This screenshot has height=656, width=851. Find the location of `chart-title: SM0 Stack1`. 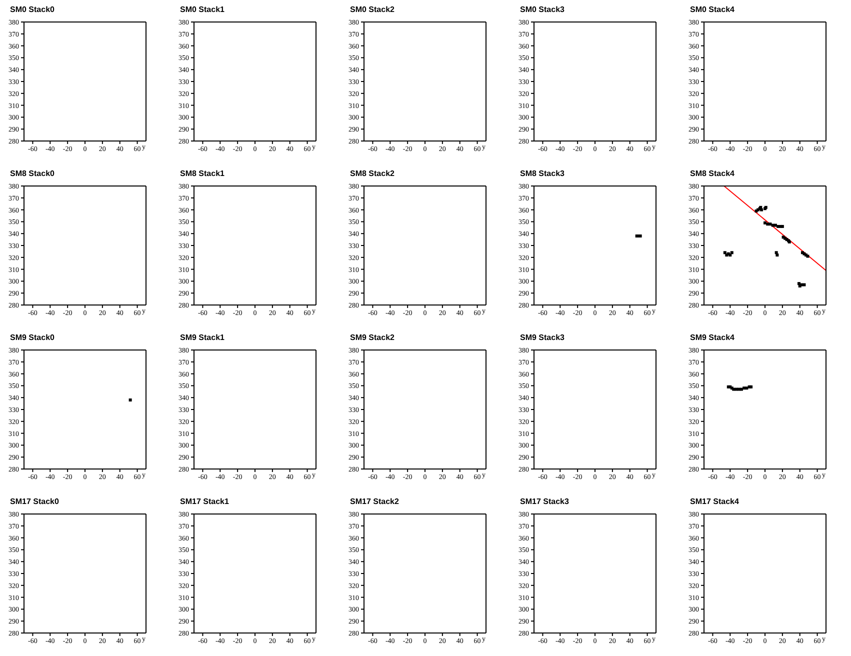

chart-title: SM0 Stack1 is located at coordinates (202, 9).